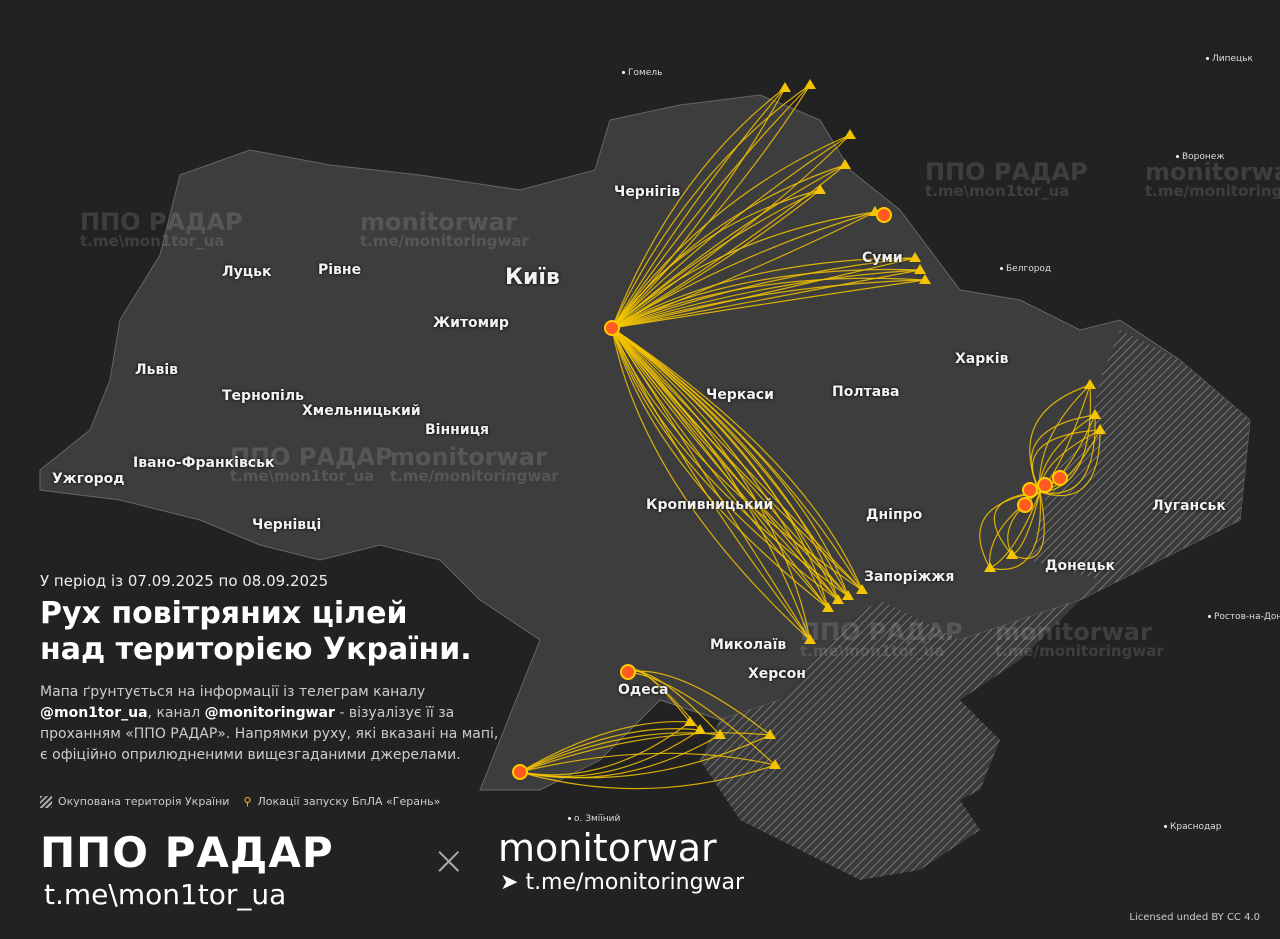 The width and height of the screenshot is (1280, 939). Describe the element at coordinates (94, 713) in the screenshot. I see `handle-mon1tor: @mon1tor_ua` at that location.